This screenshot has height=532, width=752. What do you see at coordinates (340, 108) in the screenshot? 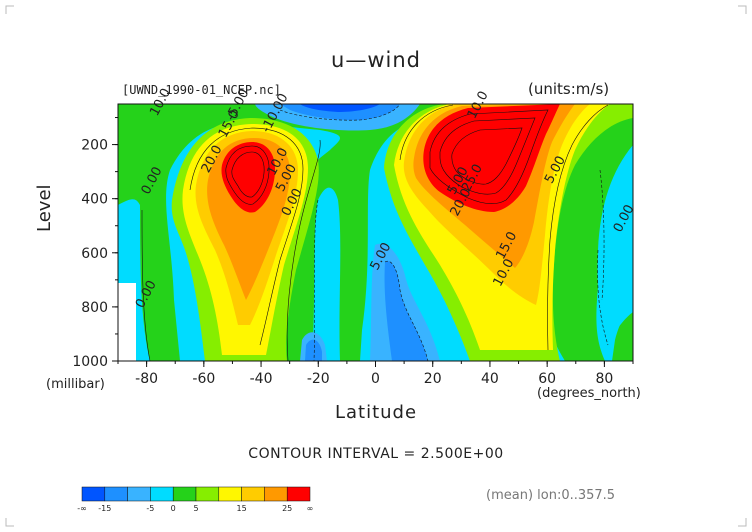
I see `field-darkblue` at bounding box center [340, 108].